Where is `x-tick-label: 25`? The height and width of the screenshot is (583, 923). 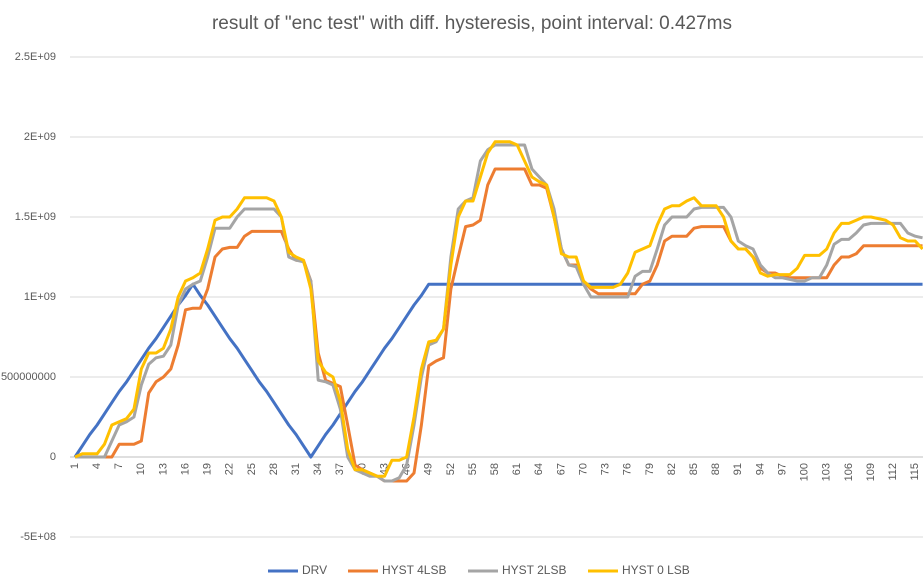
x-tick-label: 25 is located at coordinates (252, 469).